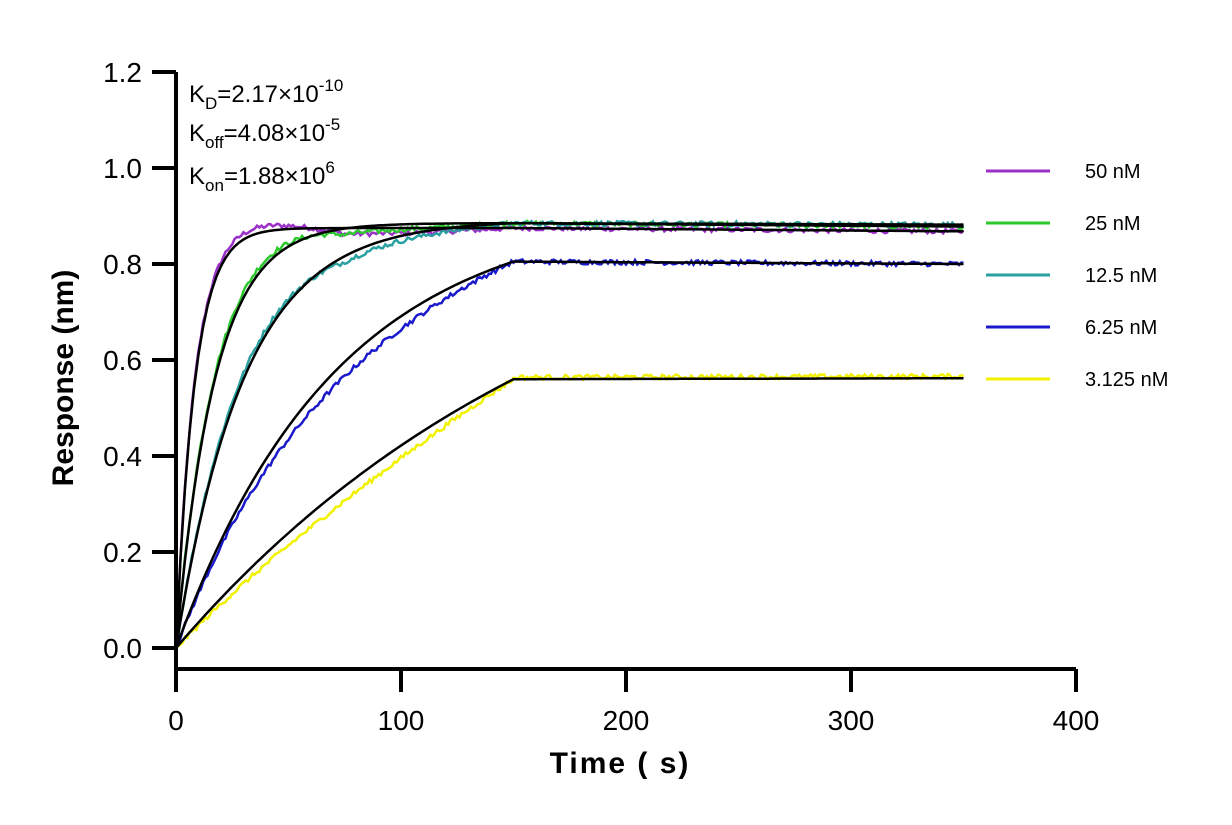  What do you see at coordinates (122, 72) in the screenshot?
I see `y-tick-label: 1.2` at bounding box center [122, 72].